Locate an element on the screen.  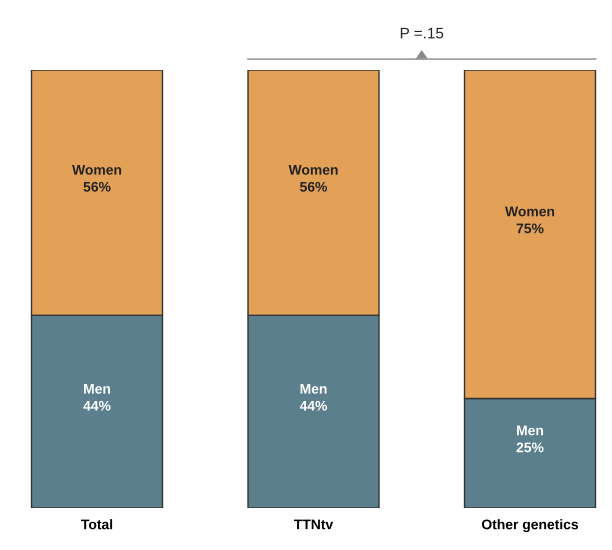
x-tick-label: TTNtv is located at coordinates (314, 525).